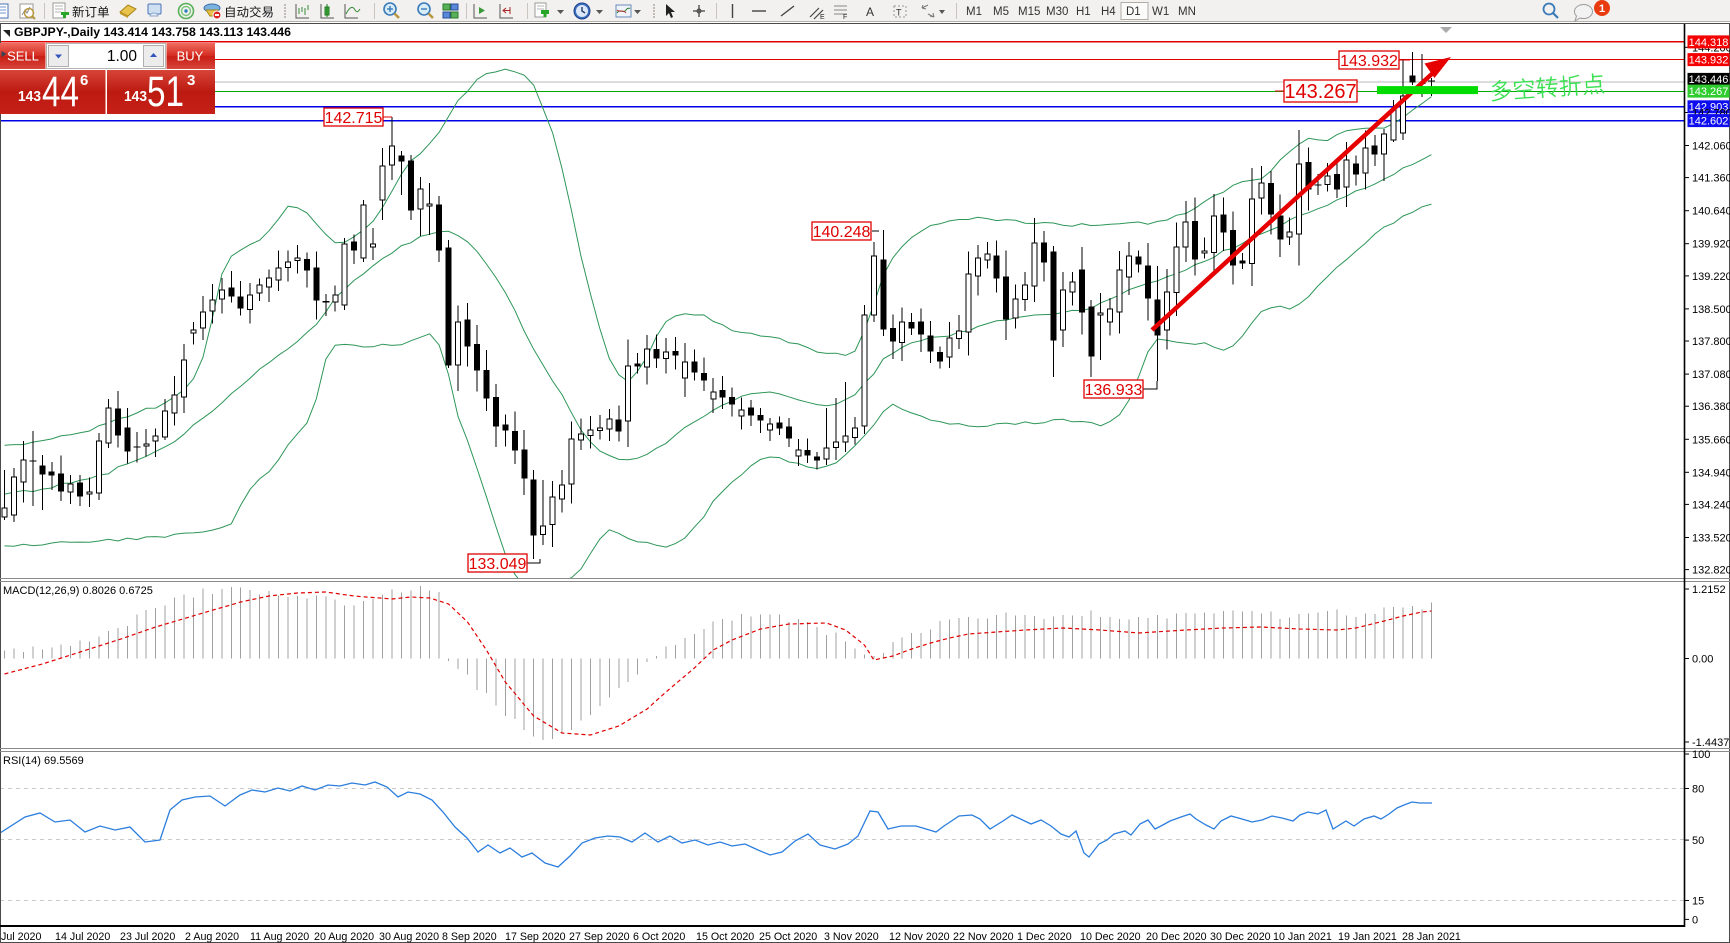 The width and height of the screenshot is (1730, 943). I want to click on svg-text: 134.240, so click(1711, 505).